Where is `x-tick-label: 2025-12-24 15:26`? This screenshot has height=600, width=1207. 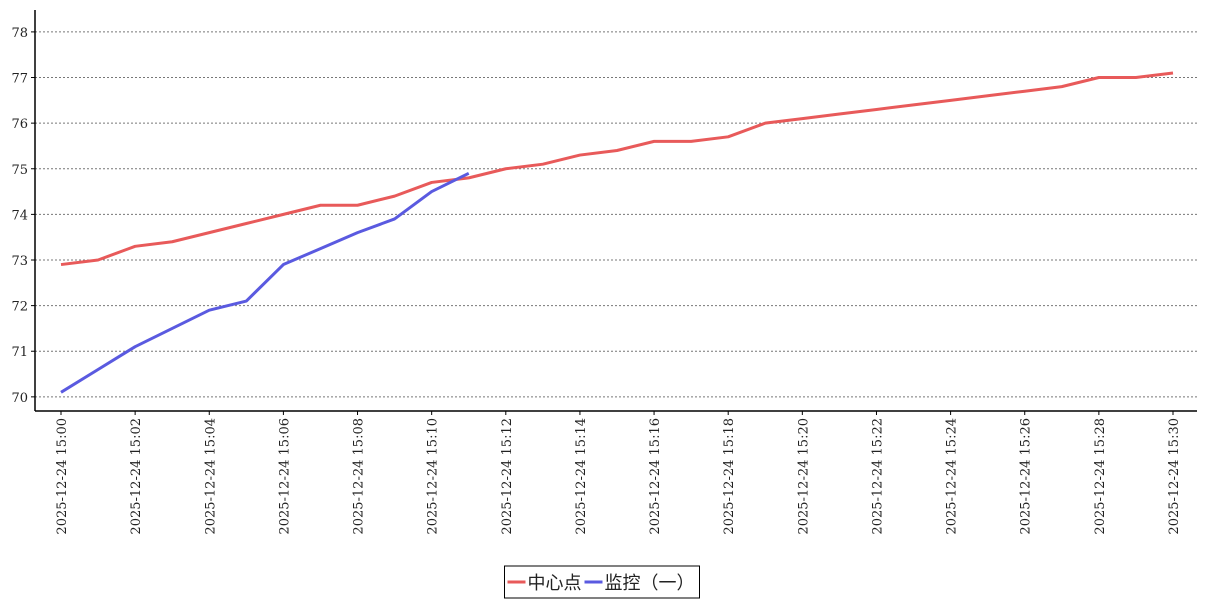
x-tick-label: 2025-12-24 15:26 is located at coordinates (1026, 476).